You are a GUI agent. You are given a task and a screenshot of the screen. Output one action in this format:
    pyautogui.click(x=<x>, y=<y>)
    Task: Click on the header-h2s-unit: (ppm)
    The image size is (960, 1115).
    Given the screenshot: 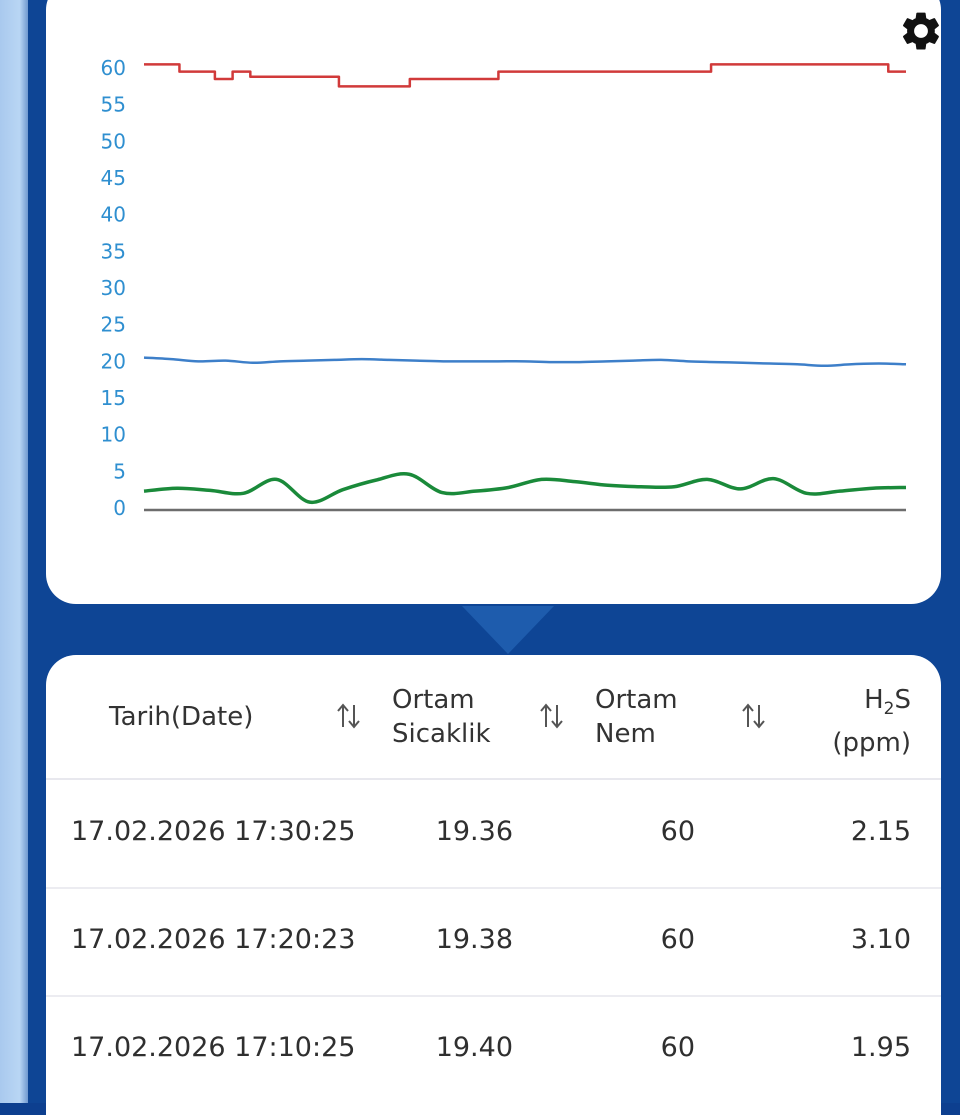 What is the action you would take?
    pyautogui.click(x=871, y=743)
    